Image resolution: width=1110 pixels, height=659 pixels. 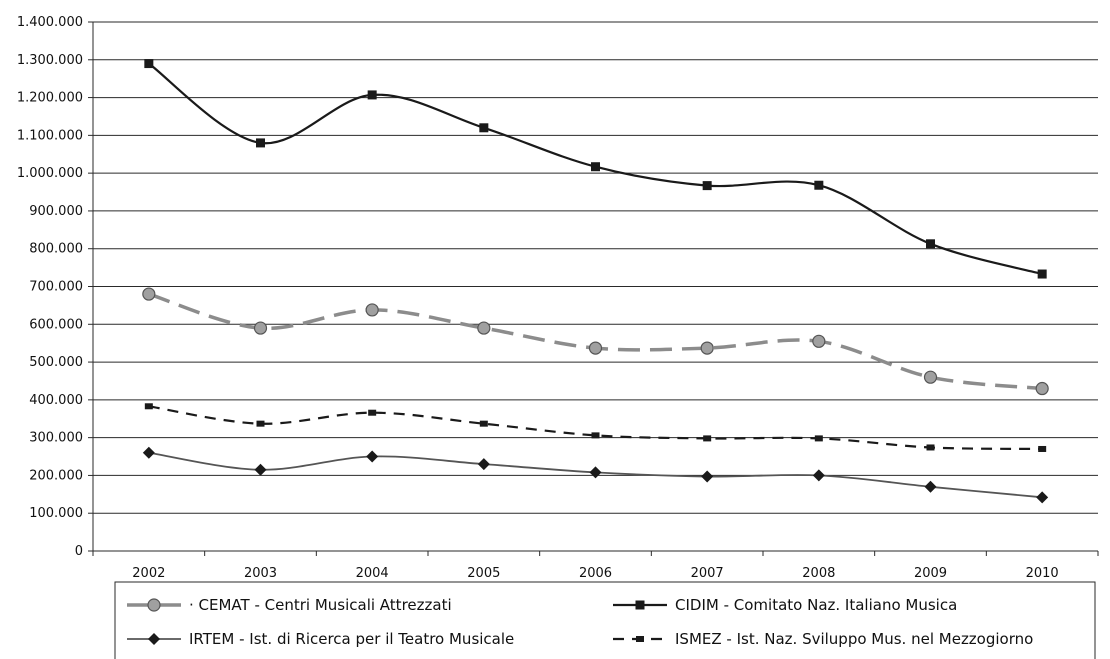 I want to click on y-tick-label: 400.000, so click(x=56, y=400).